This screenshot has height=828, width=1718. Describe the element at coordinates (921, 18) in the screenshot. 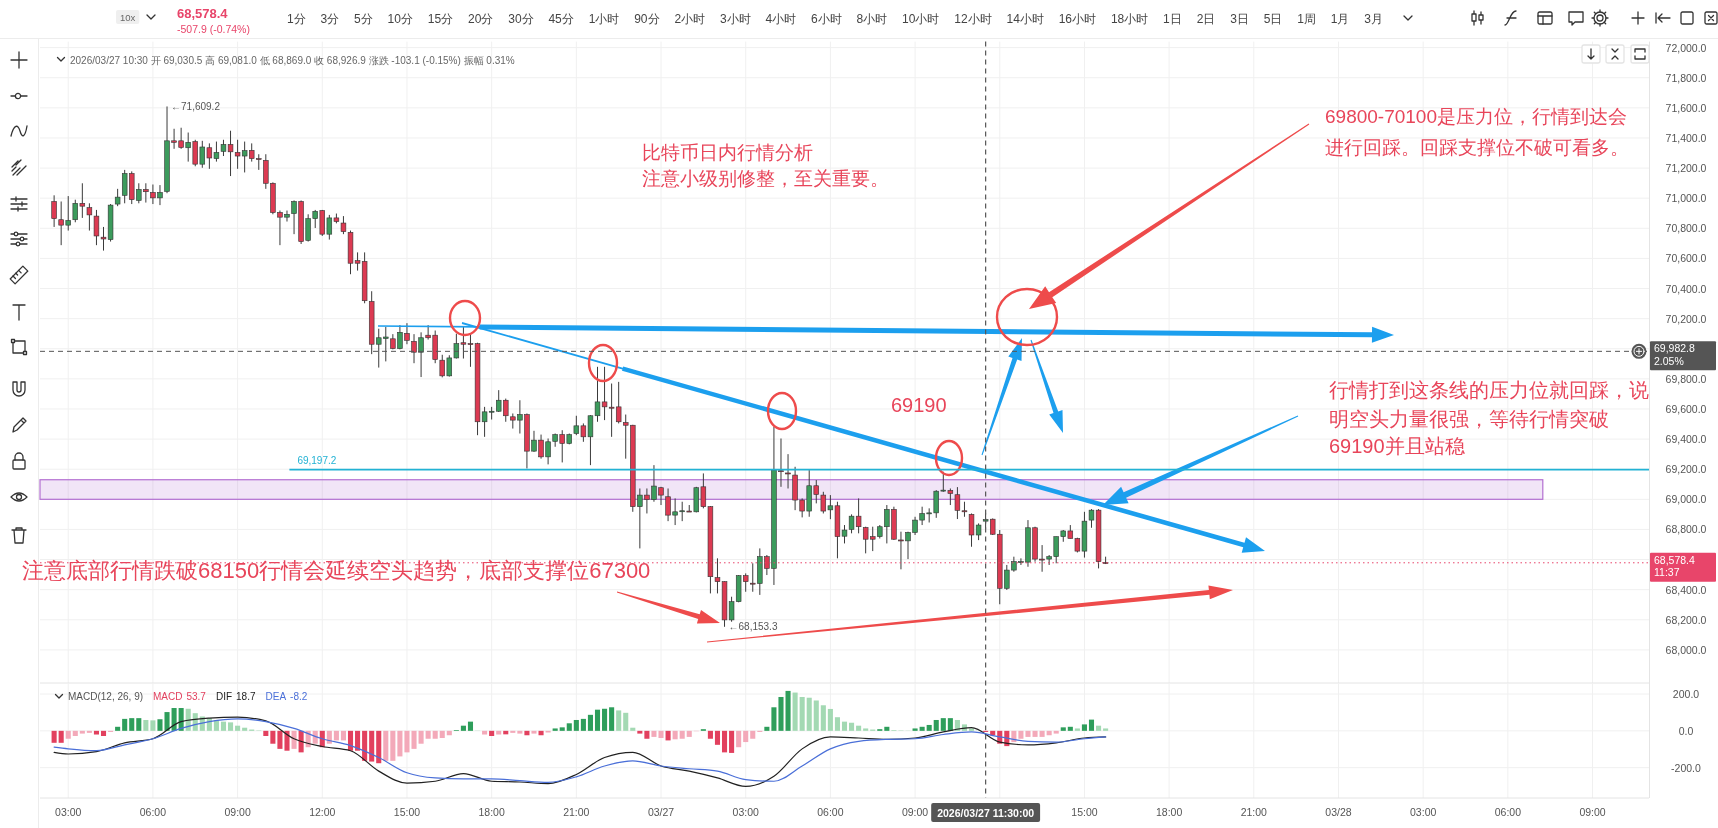

I see `text: 10小时` at that location.